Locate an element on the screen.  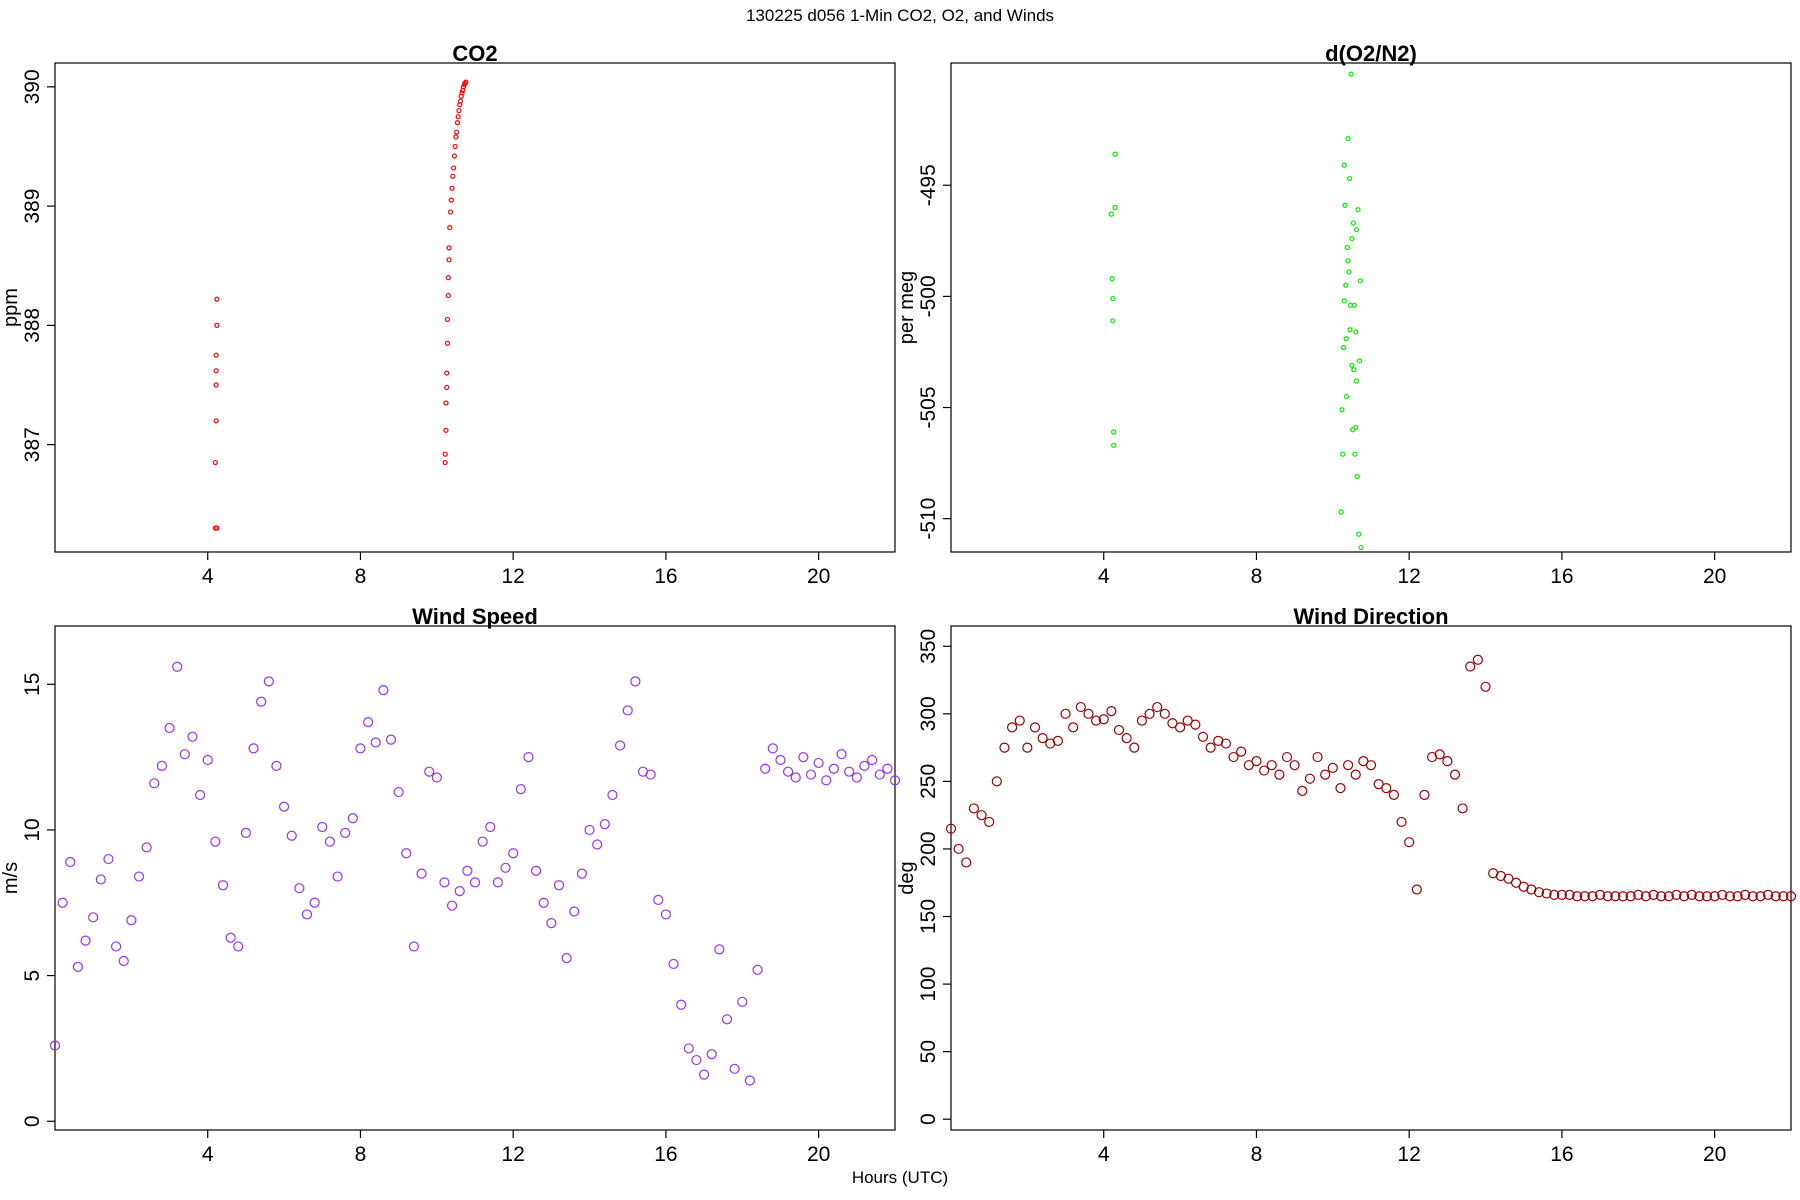
co2-x-tick-label: 8 is located at coordinates (361, 576).